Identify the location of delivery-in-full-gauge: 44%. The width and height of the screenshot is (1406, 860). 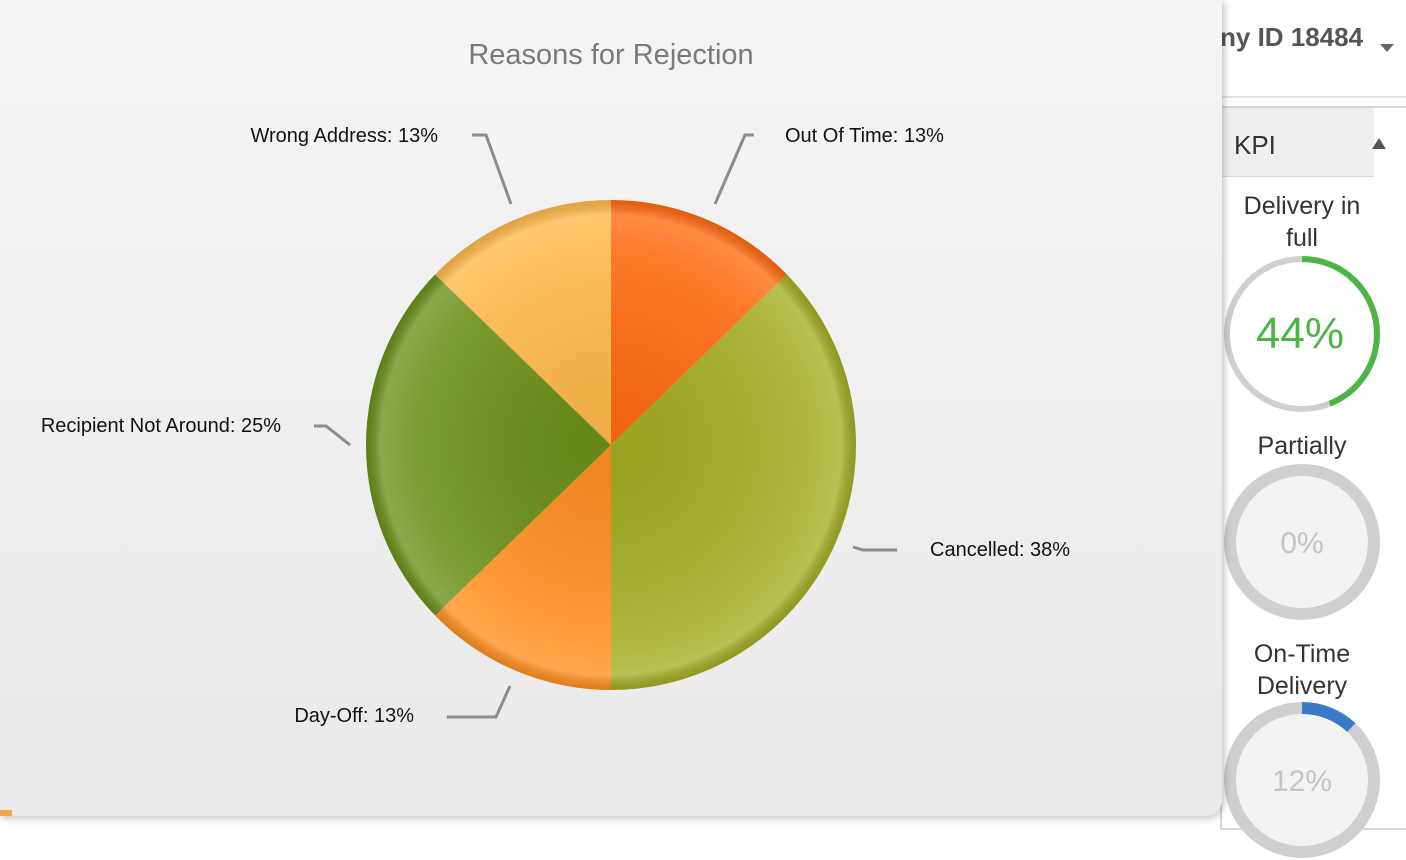
(1302, 334).